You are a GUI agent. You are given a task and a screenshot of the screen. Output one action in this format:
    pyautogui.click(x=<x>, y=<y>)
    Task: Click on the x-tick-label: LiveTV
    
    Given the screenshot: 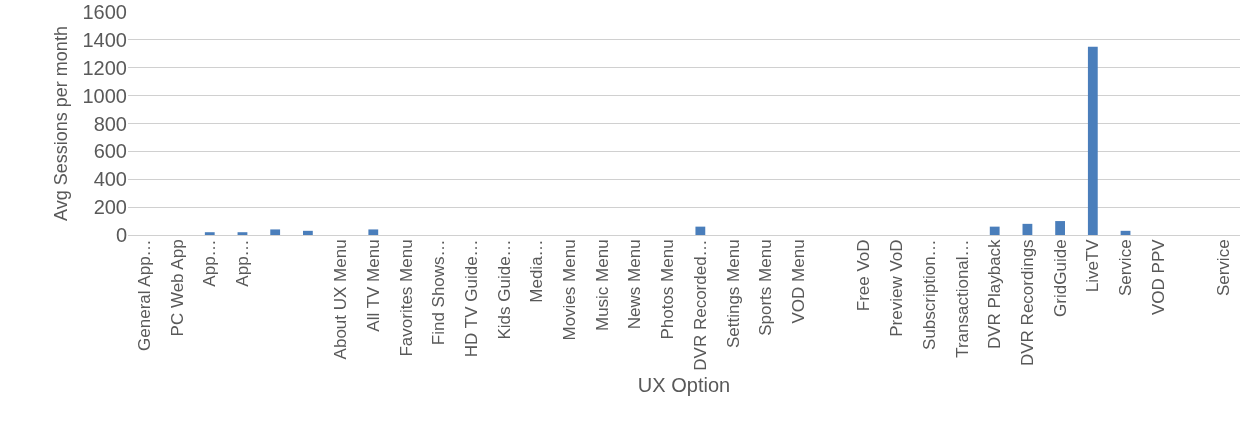 What is the action you would take?
    pyautogui.click(x=1093, y=265)
    